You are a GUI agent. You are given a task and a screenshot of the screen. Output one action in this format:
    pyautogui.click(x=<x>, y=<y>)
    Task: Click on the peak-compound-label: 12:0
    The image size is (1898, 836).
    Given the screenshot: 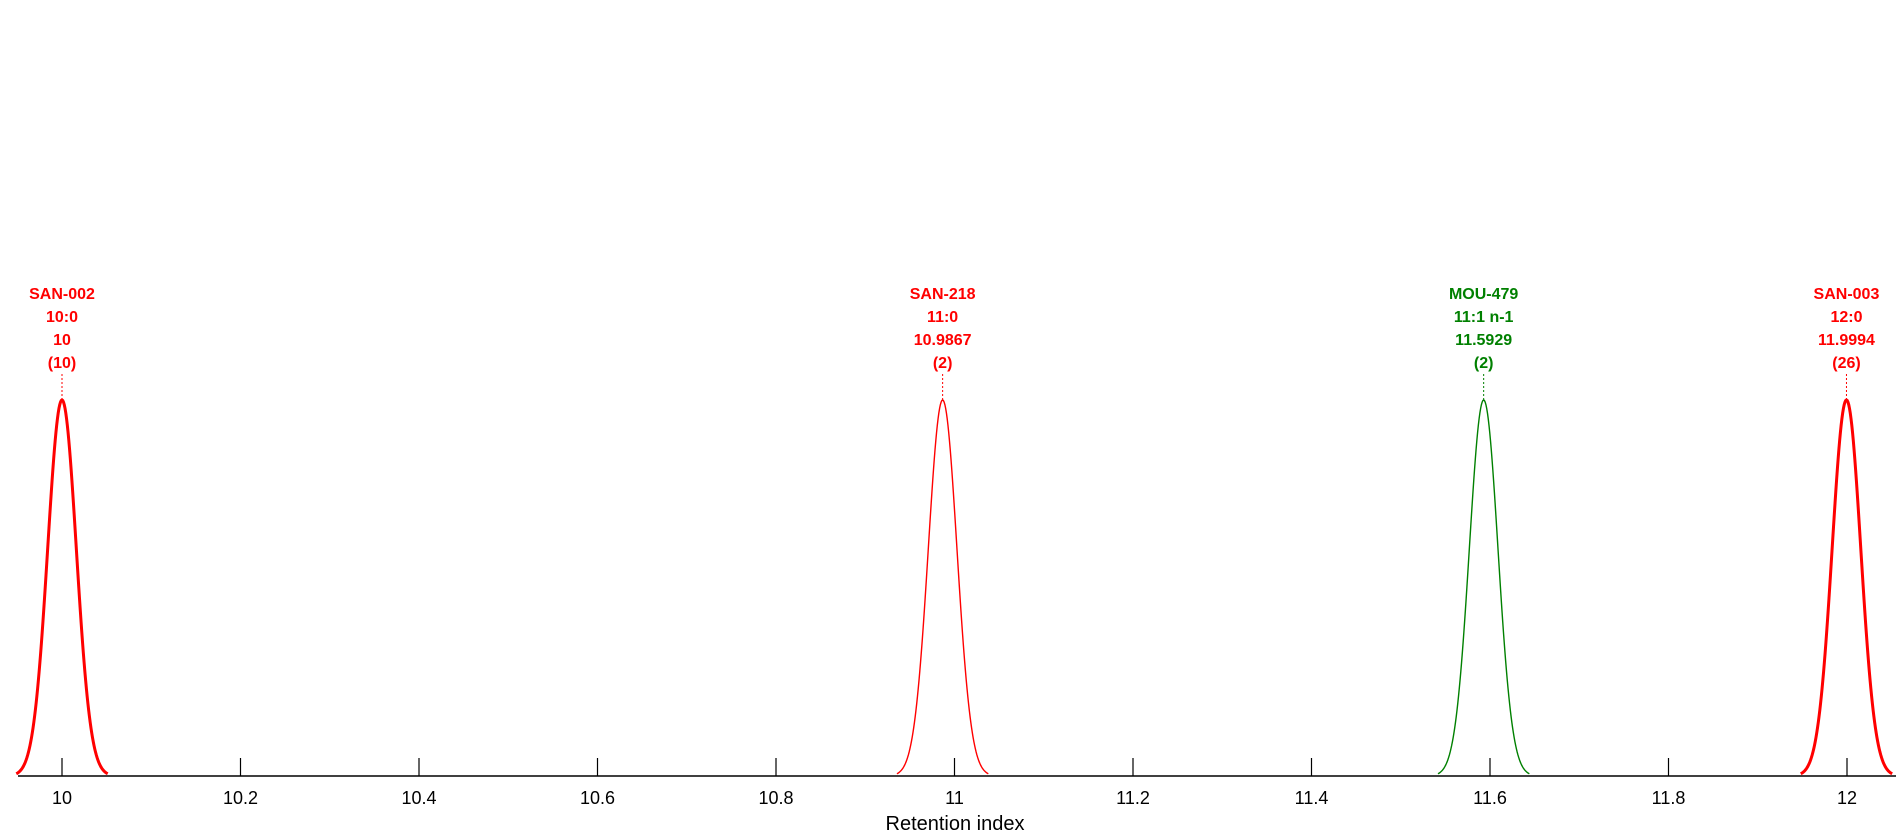 What is the action you would take?
    pyautogui.click(x=1846, y=317)
    